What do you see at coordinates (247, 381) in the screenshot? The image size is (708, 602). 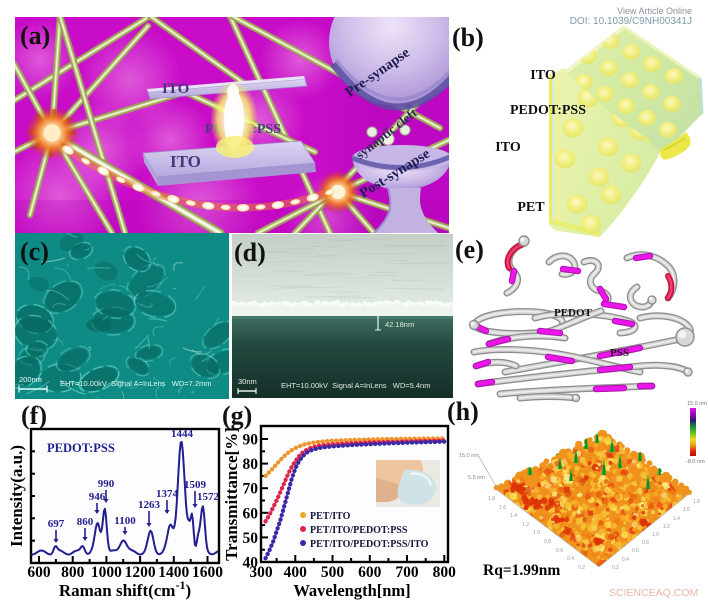 I see `svg-text: 30nm` at bounding box center [247, 381].